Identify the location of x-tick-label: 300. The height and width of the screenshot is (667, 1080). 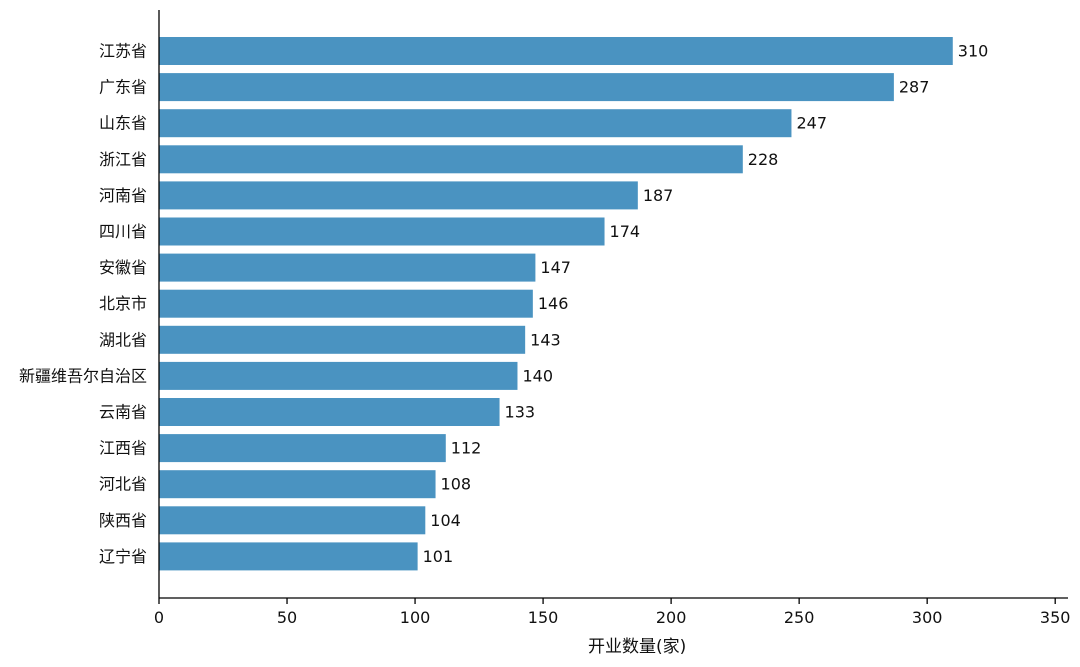
(927, 617).